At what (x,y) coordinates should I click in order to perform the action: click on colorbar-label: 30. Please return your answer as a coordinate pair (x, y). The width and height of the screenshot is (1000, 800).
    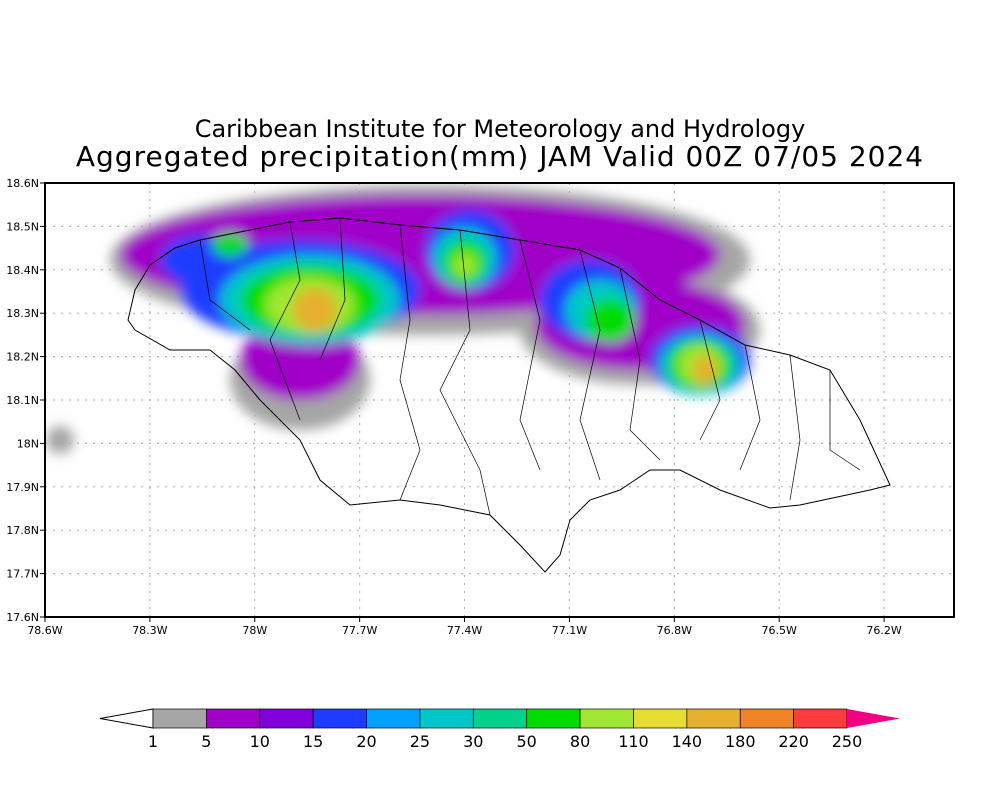
    Looking at the image, I should click on (473, 741).